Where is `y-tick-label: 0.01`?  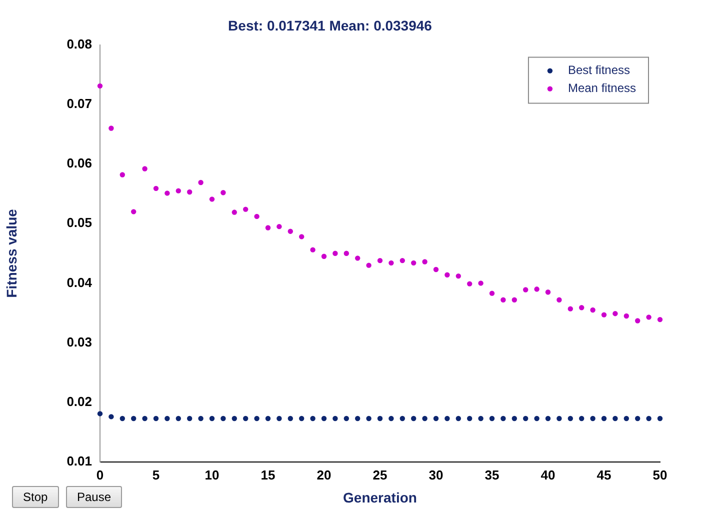
y-tick-label: 0.01 is located at coordinates (79, 461).